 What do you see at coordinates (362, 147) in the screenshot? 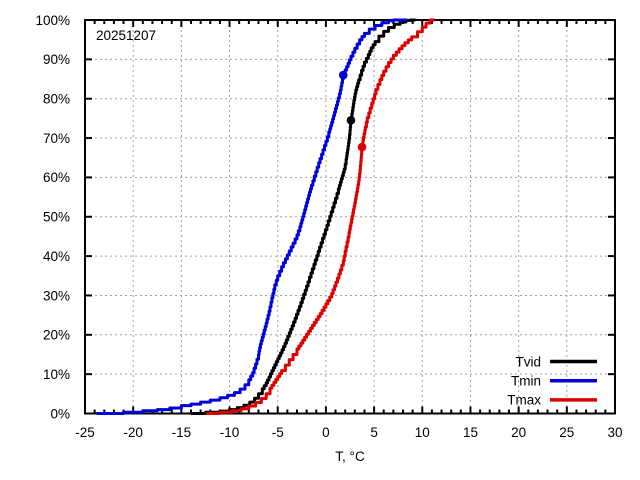
I see `series-marker-Tmax` at bounding box center [362, 147].